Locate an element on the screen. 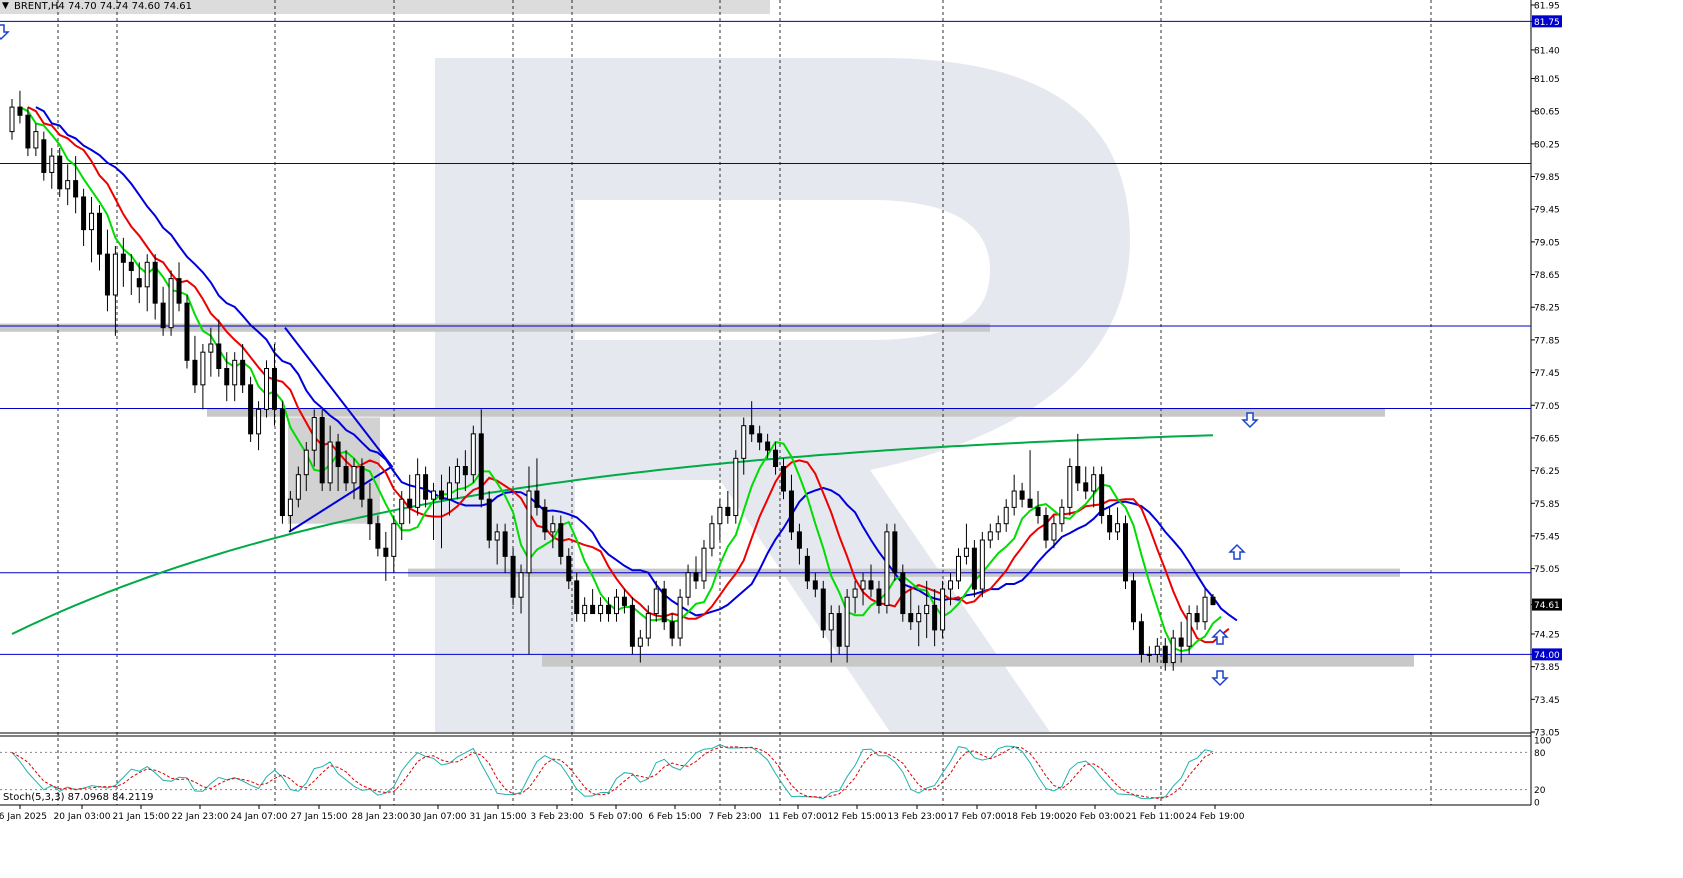  arrow-down-icon is located at coordinates (1250, 420).